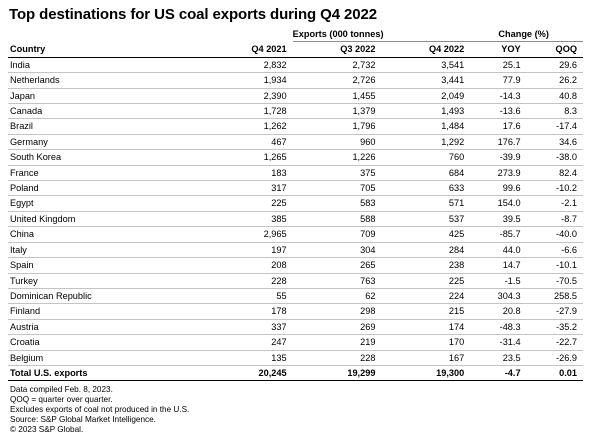 Image resolution: width=591 pixels, height=435 pixels. What do you see at coordinates (89, 281) in the screenshot?
I see `country-cell: Turkey` at bounding box center [89, 281].